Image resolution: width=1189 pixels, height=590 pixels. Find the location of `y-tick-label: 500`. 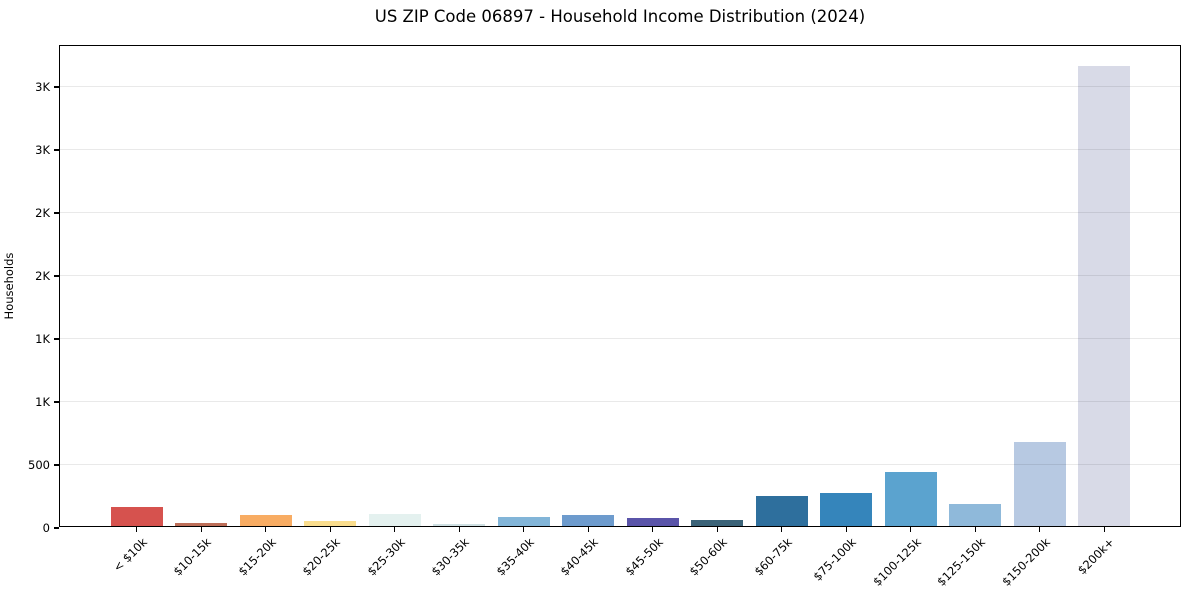

y-tick-label: 500 is located at coordinates (39, 464).